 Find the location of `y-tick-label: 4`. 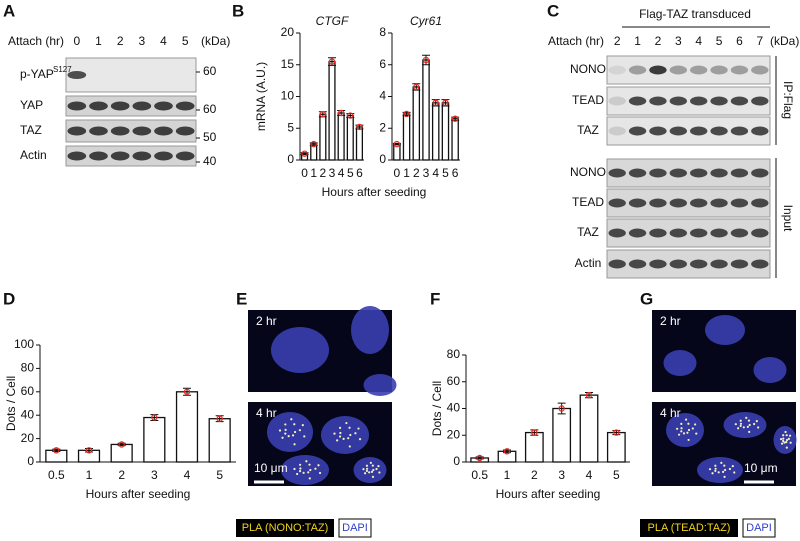

y-tick-label: 4 is located at coordinates (382, 96).